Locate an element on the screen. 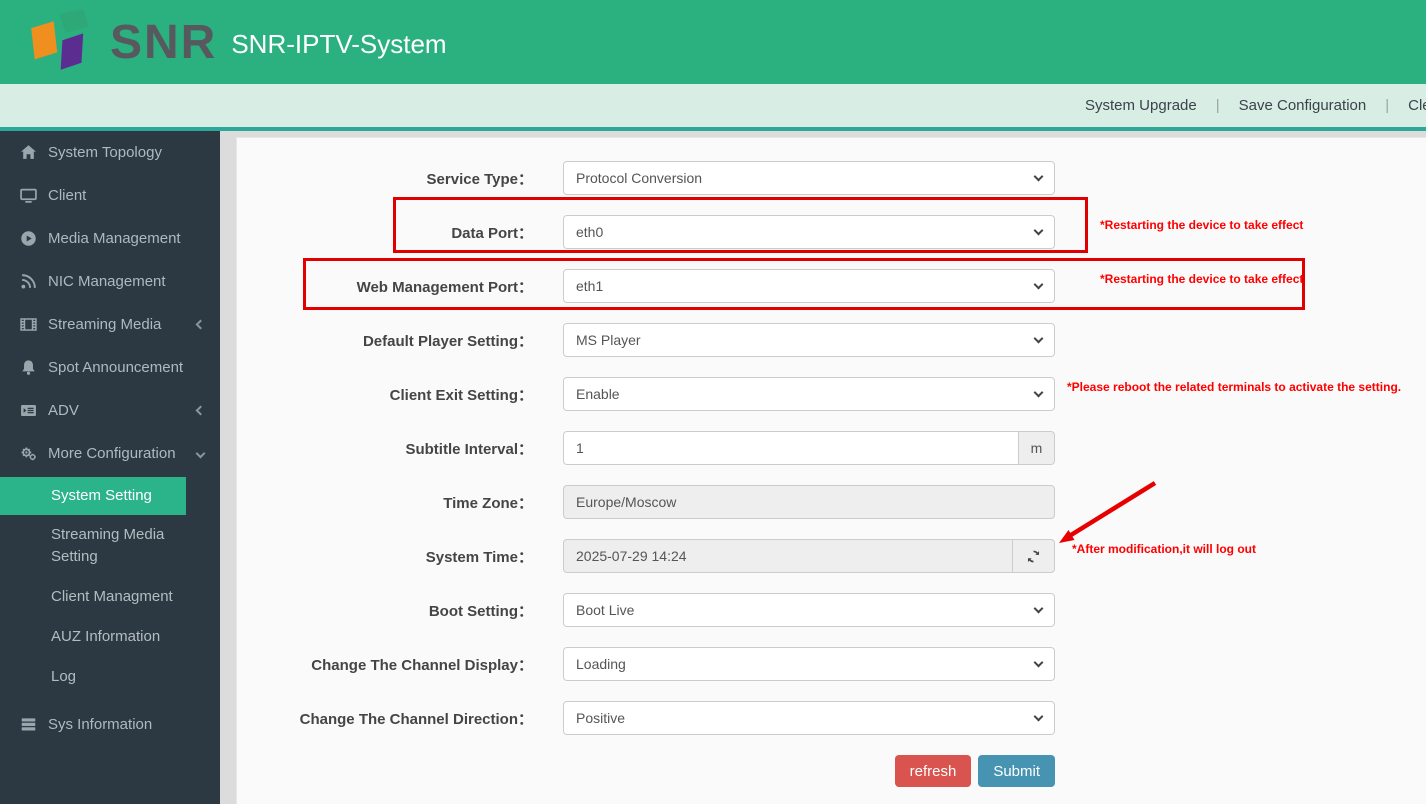  channel-display-select: Loading is located at coordinates (809, 664).